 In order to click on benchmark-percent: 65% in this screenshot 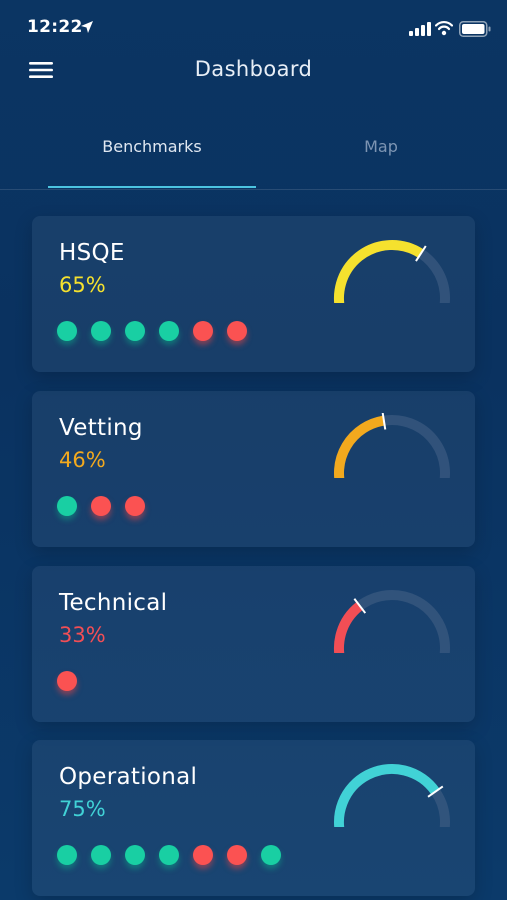, I will do `click(82, 285)`.